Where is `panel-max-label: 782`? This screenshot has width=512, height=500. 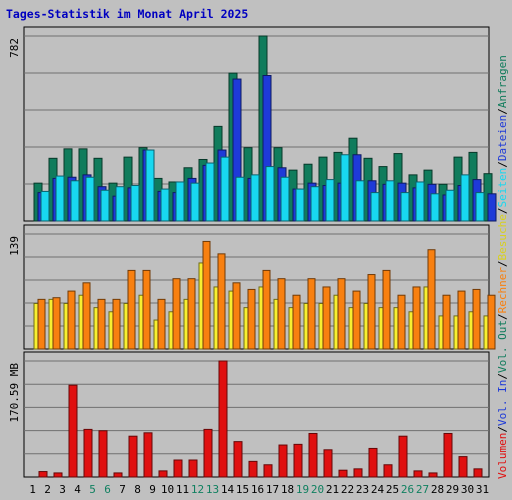 panel-max-label: 782 is located at coordinates (14, 48).